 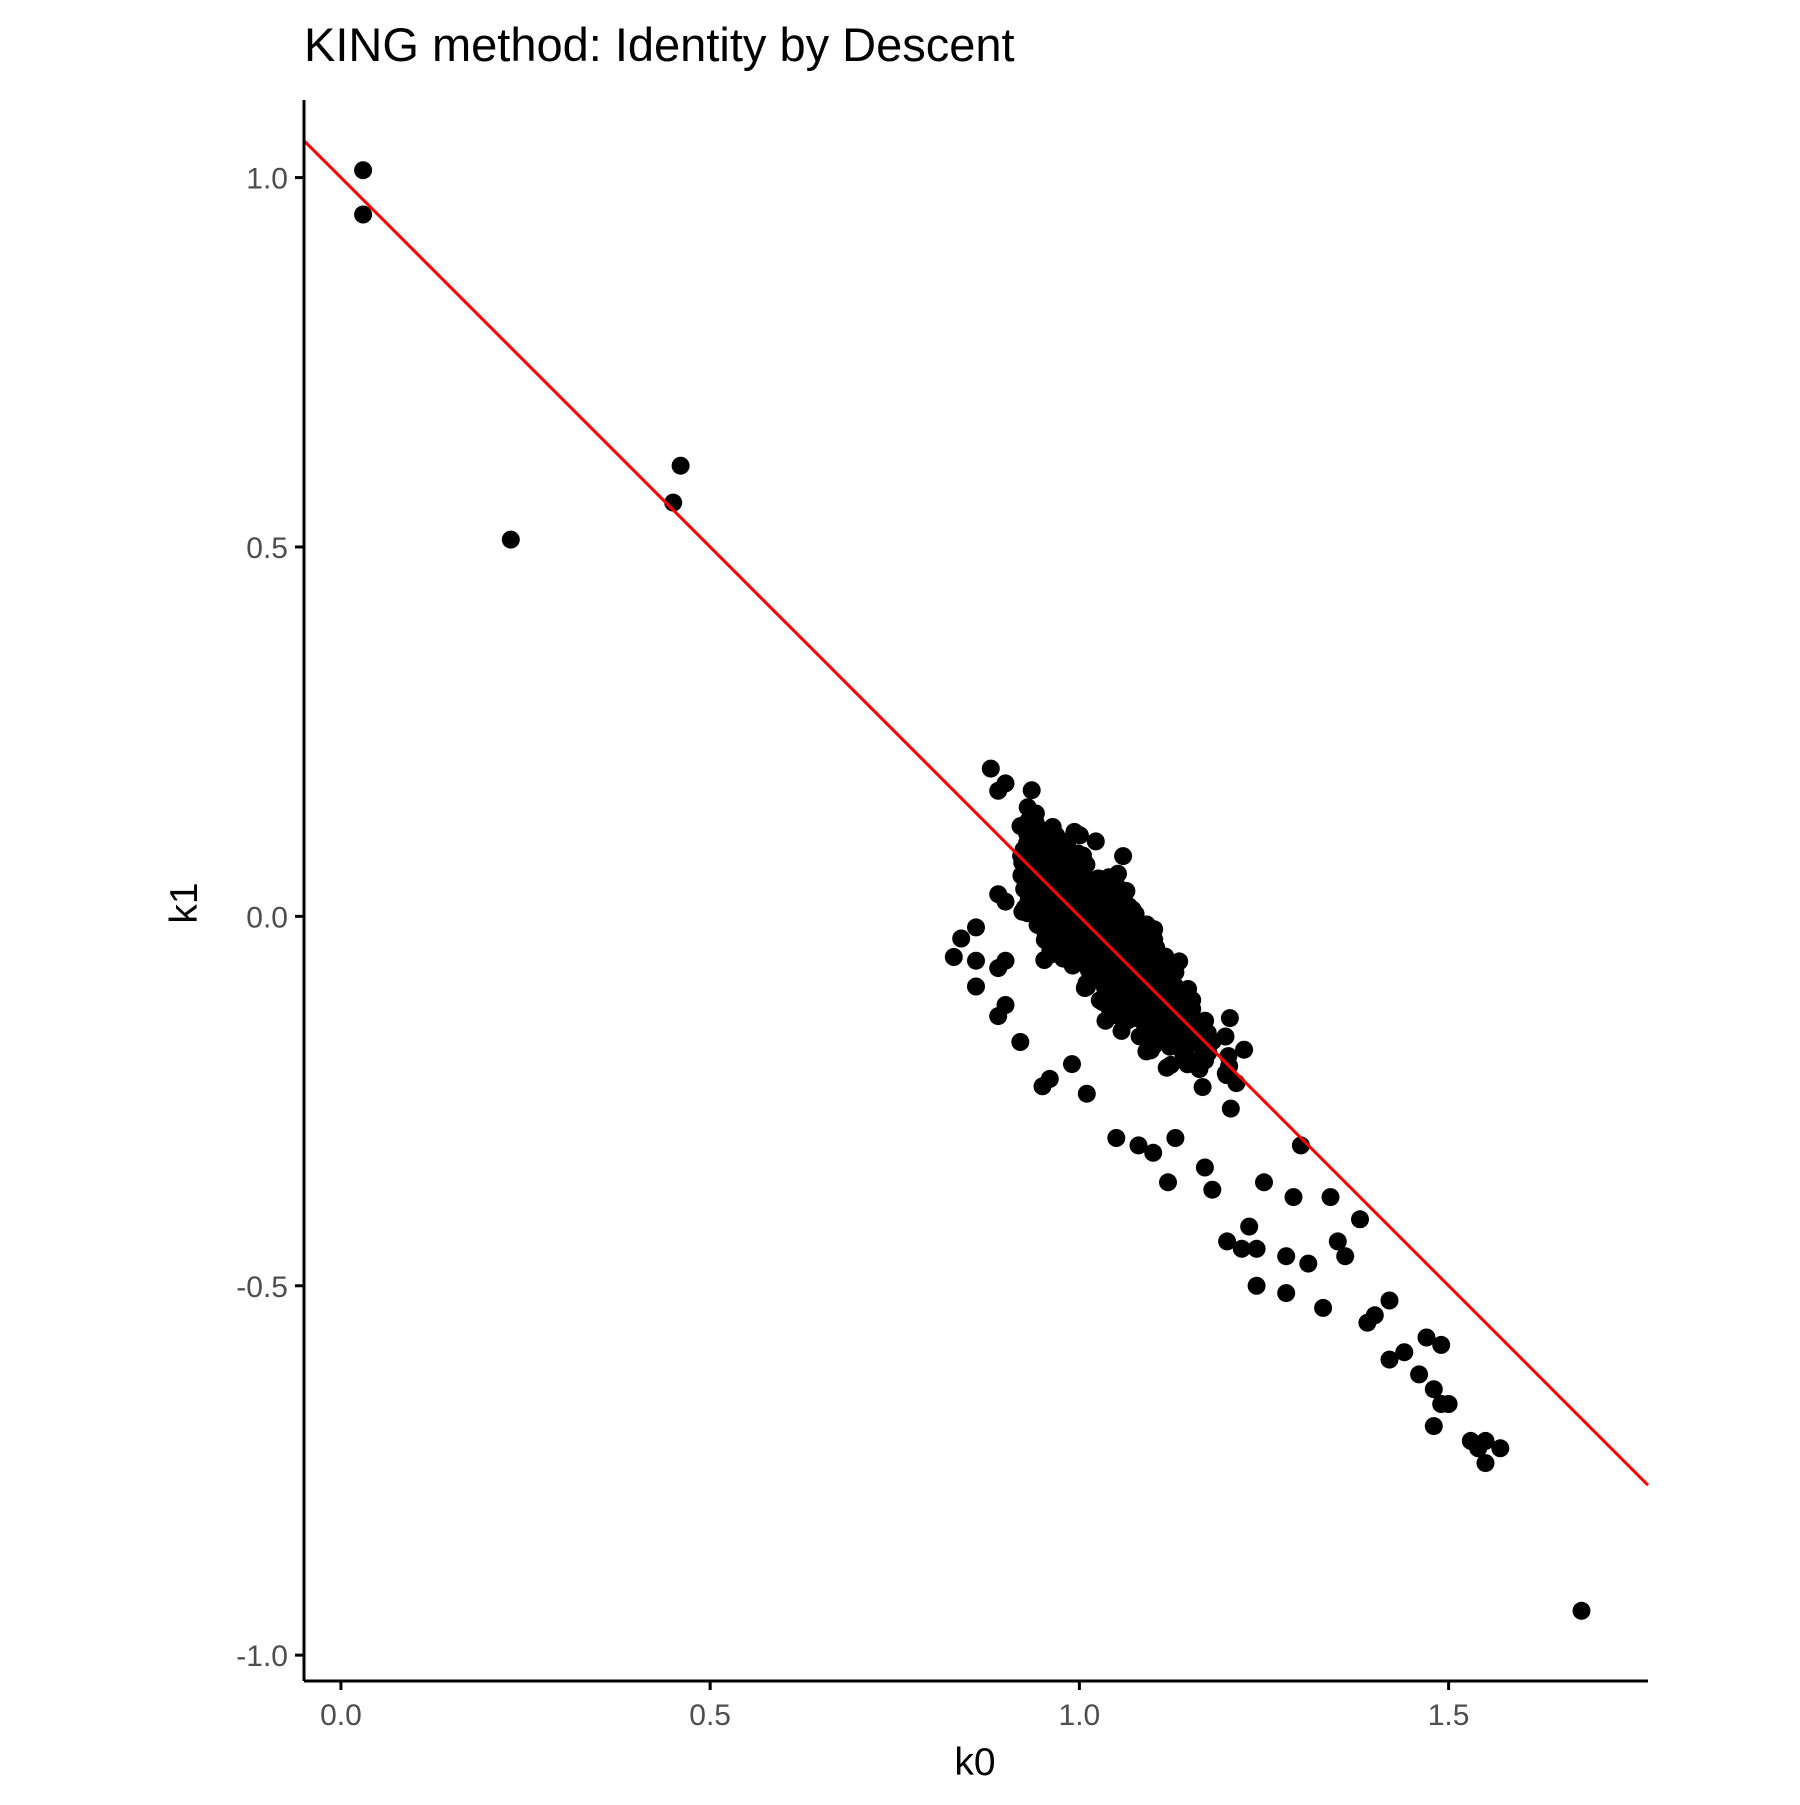 I want to click on x-axis-ticks: 0.0 0.5 1.0 1.5, so click(x=894, y=1706).